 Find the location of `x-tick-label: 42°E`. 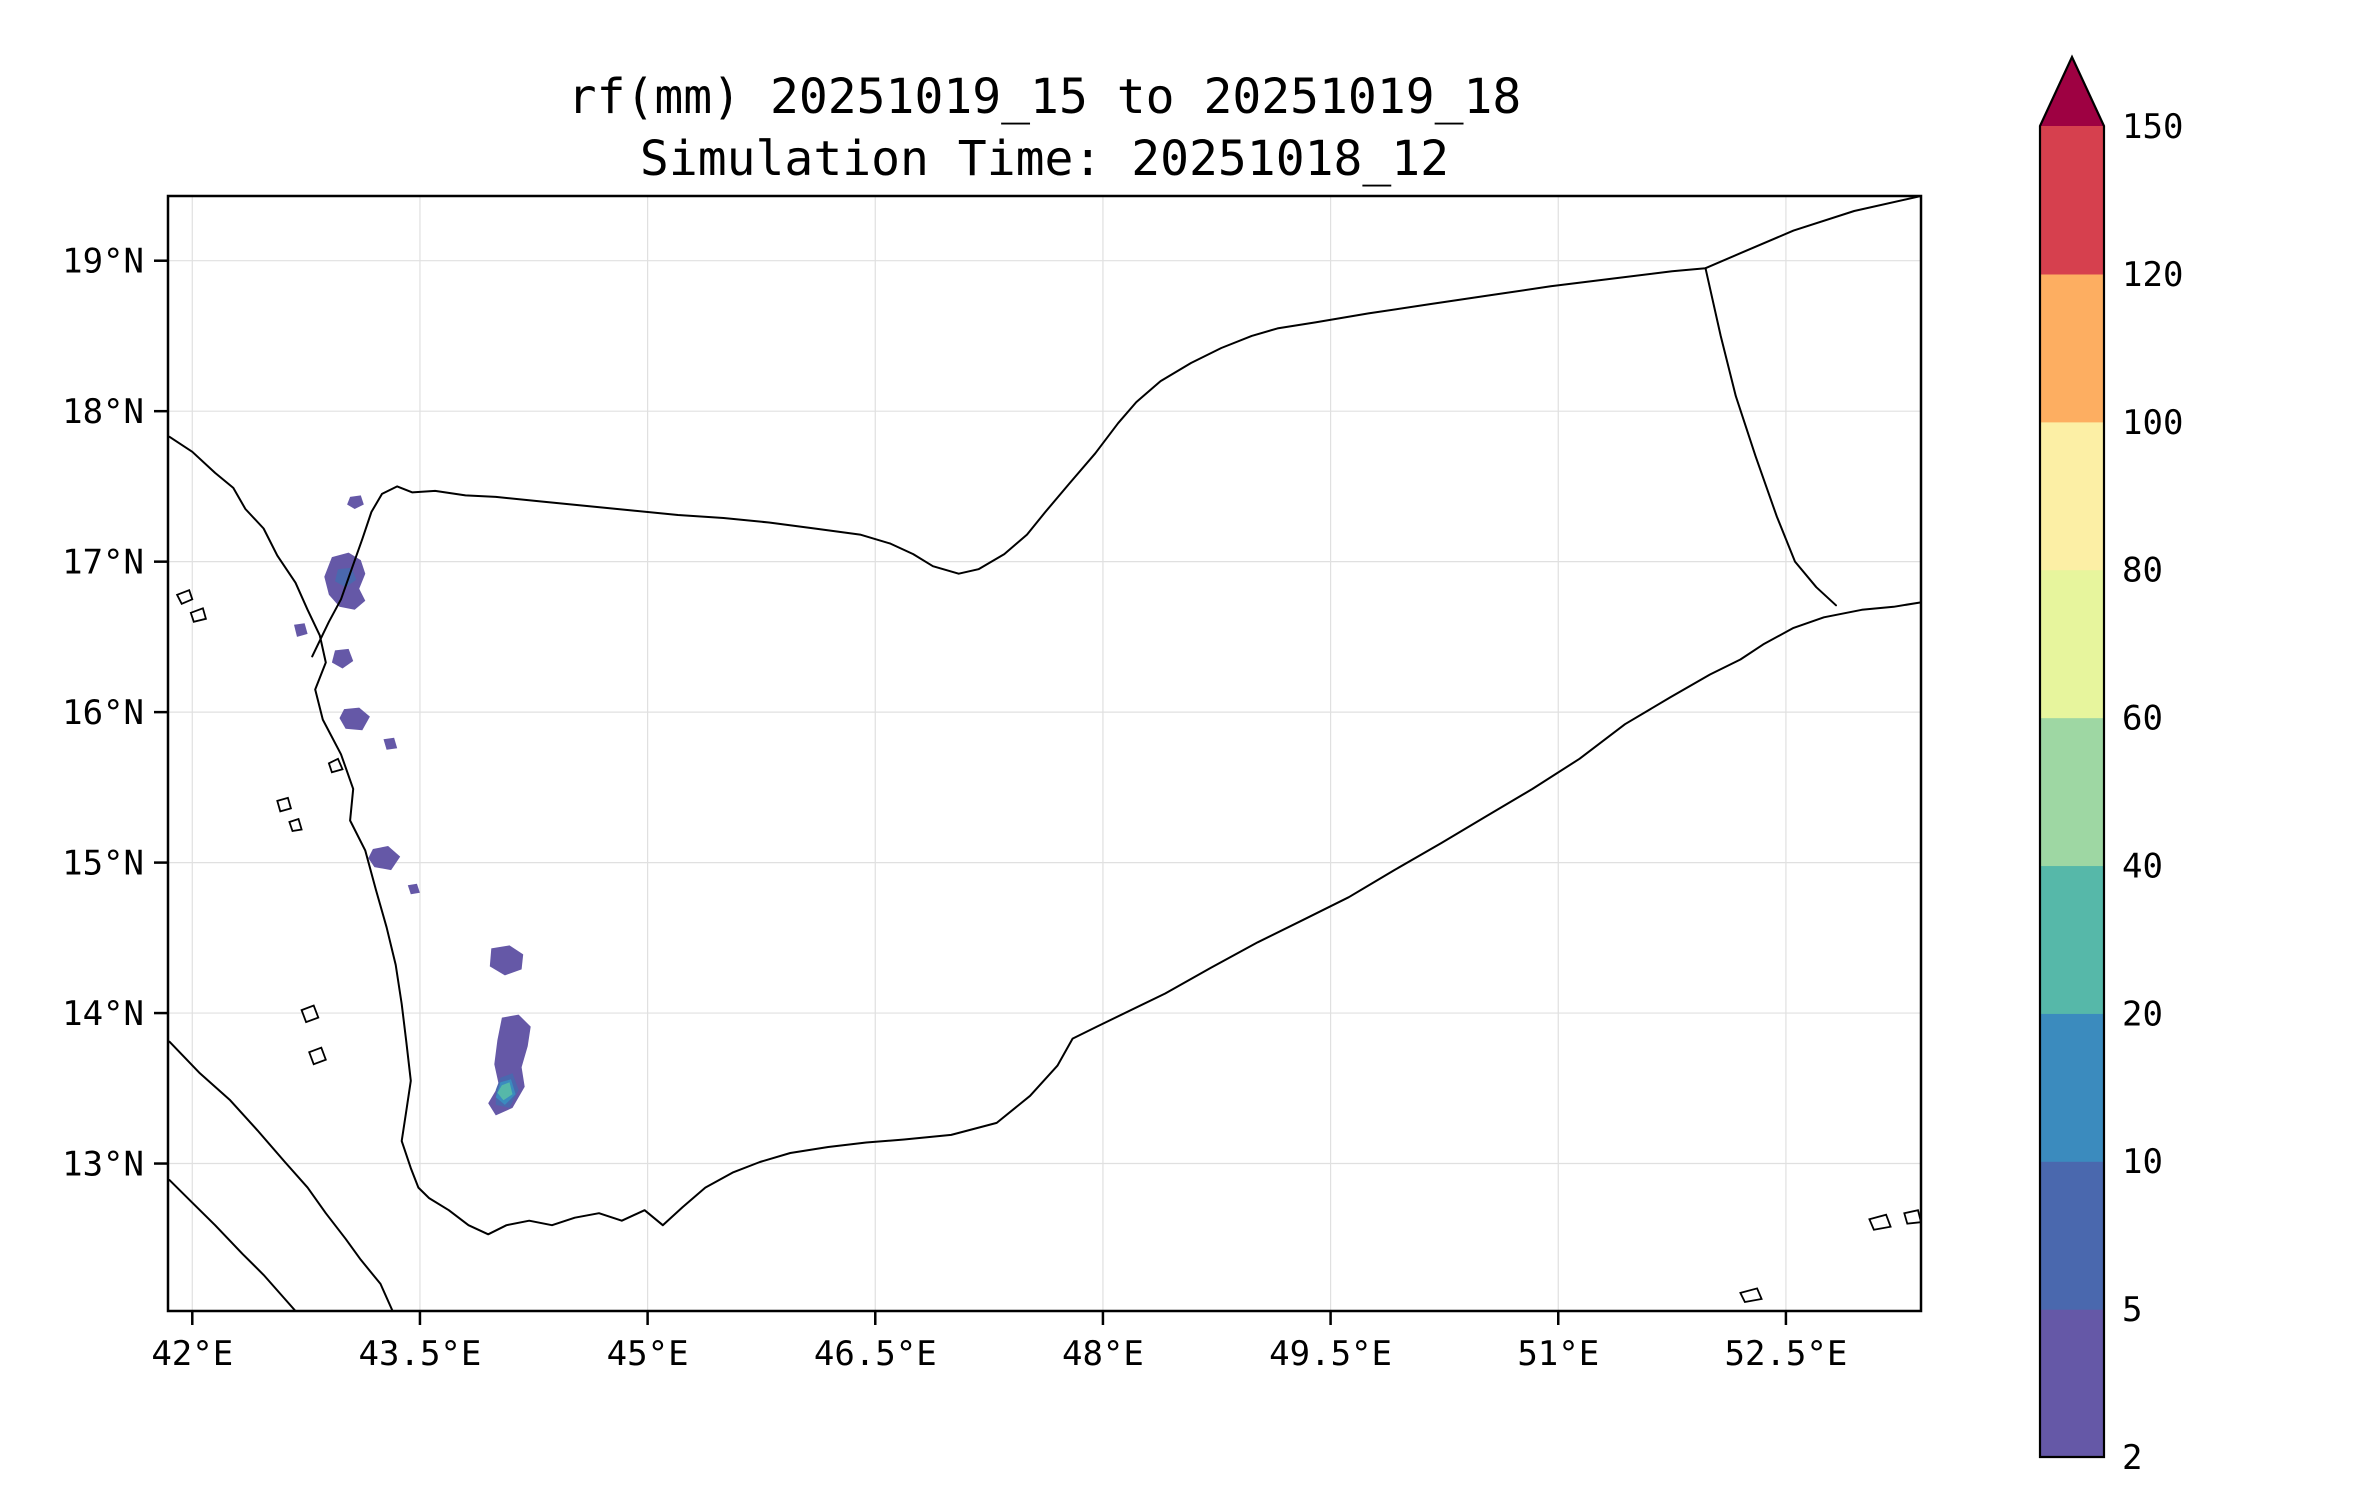

x-tick-label: 42°E is located at coordinates (192, 1354).